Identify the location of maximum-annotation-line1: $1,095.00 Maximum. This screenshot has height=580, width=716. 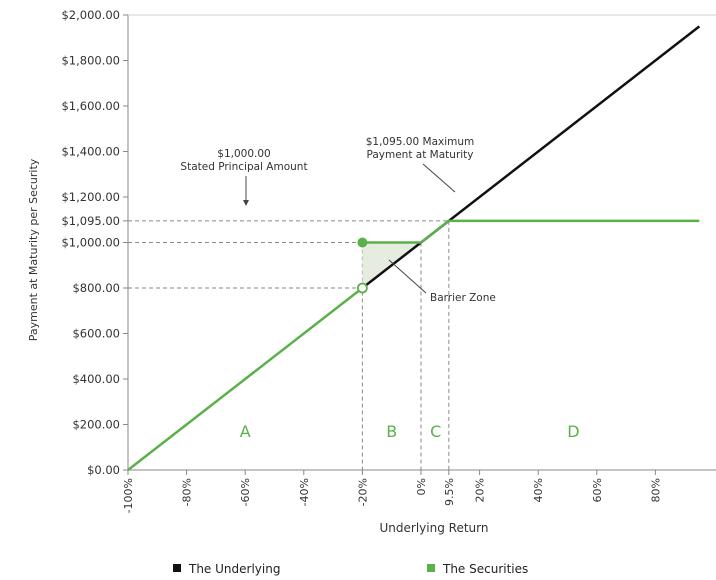
(420, 142).